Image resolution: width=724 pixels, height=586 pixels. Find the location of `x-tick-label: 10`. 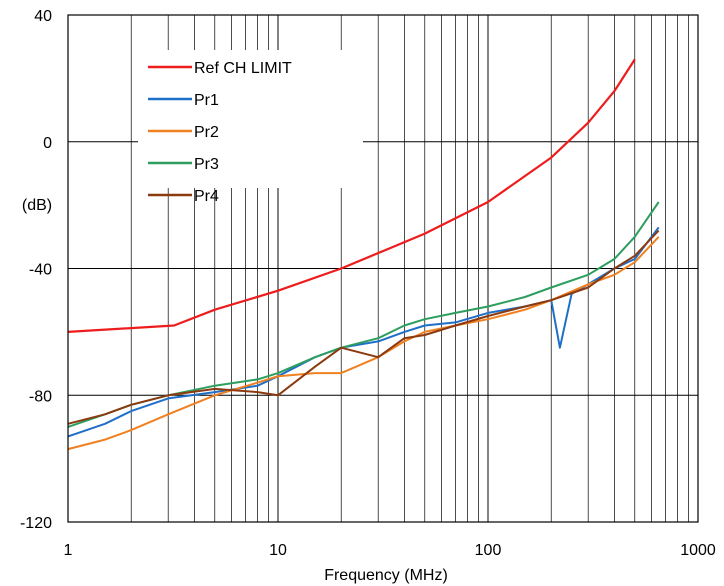

x-tick-label: 10 is located at coordinates (278, 550).